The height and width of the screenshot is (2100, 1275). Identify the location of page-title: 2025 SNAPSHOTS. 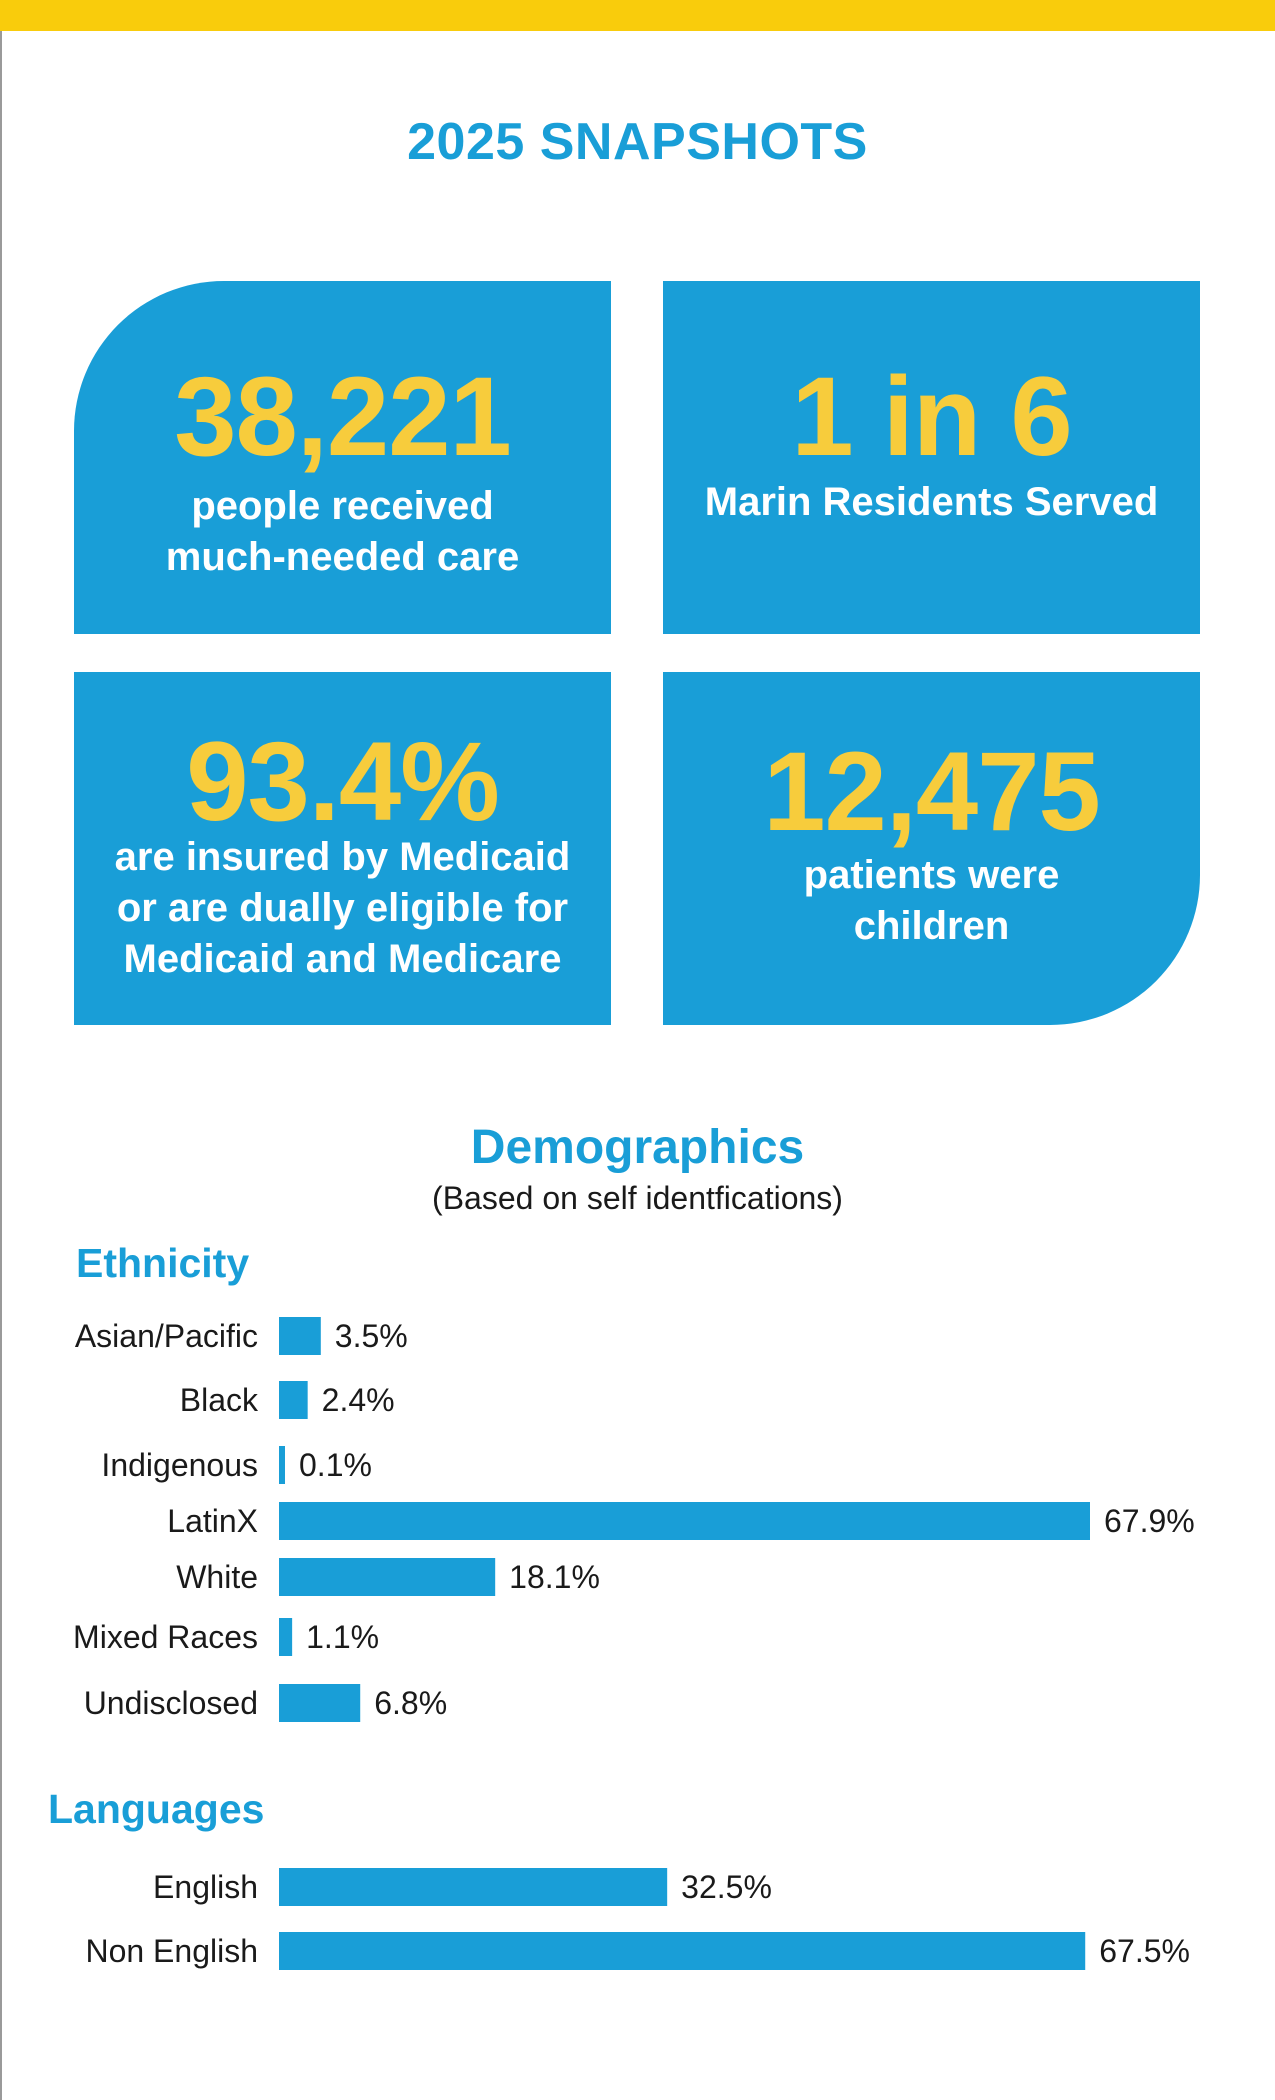
(637, 142).